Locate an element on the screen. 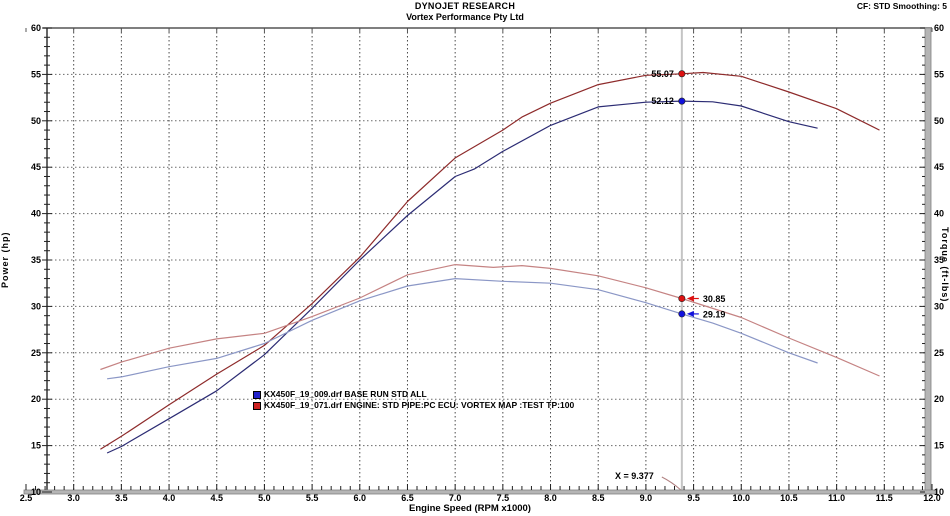 This screenshot has width=950, height=516. torque-tick-label: 10 is located at coordinates (939, 492).